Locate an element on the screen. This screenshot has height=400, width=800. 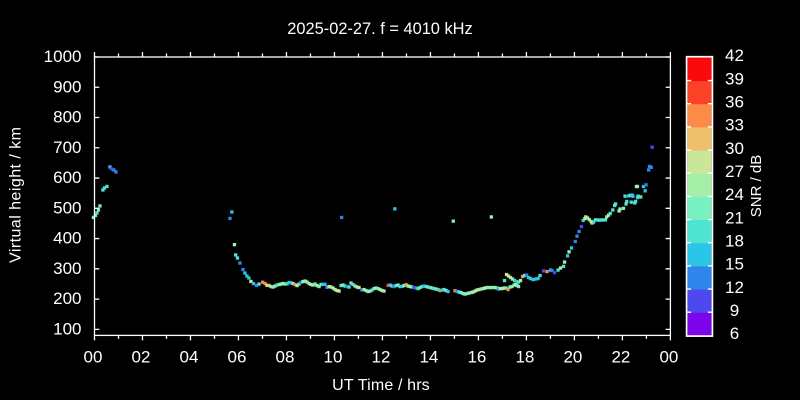
svg-text: Virtual height / km is located at coordinates (16, 195).